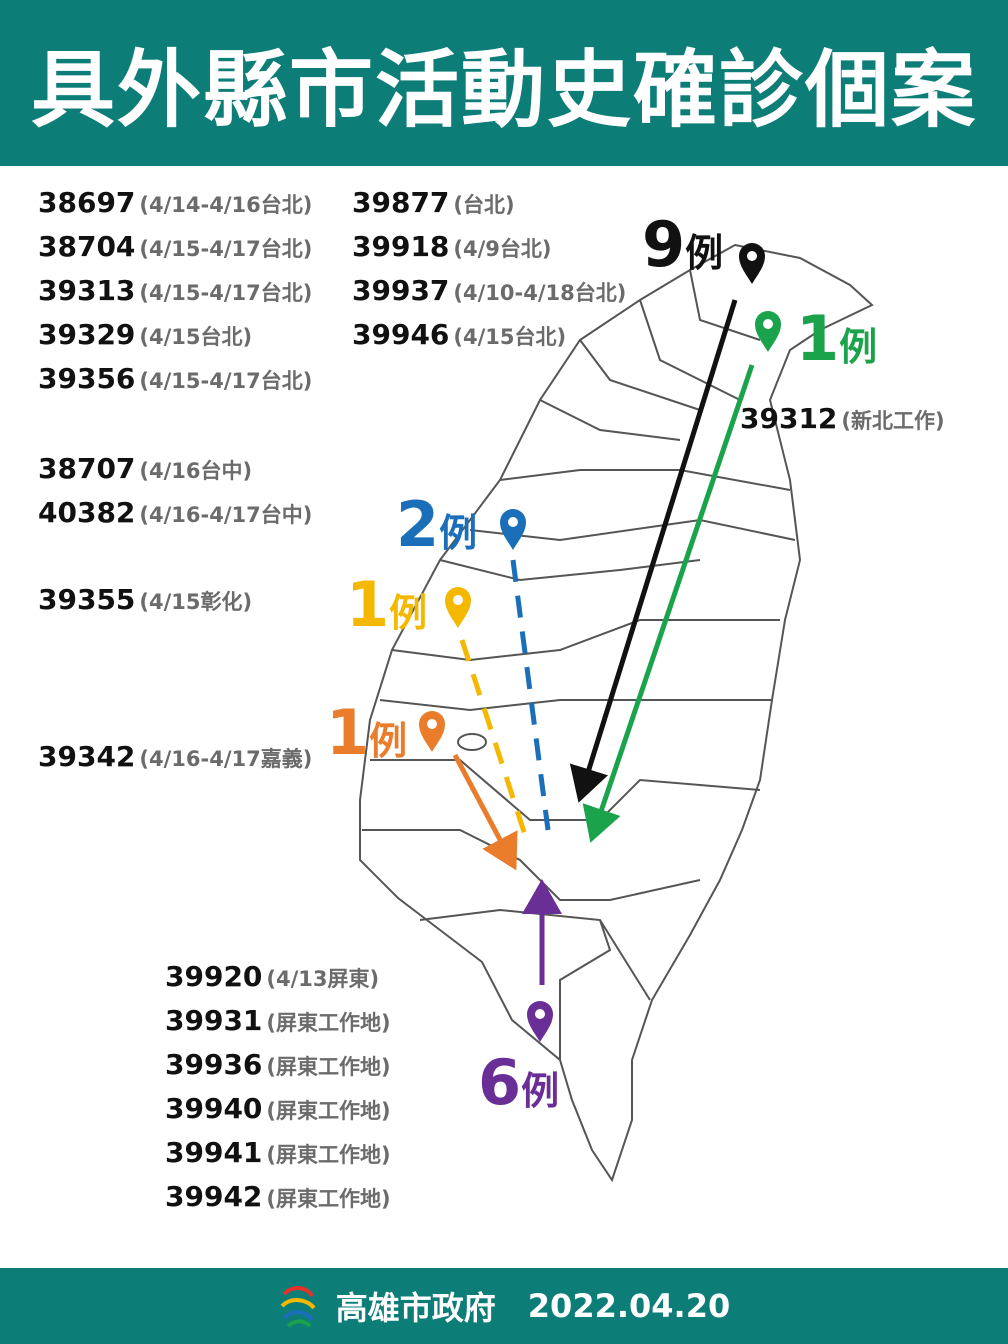 The height and width of the screenshot is (1344, 1008). I want to click on case-id: 39936, so click(214, 1064).